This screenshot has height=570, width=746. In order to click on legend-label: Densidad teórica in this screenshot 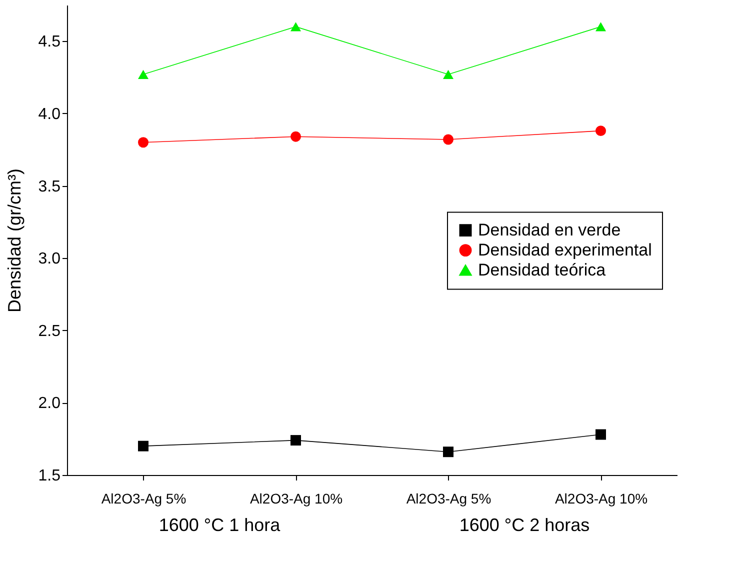, I will do `click(542, 270)`.